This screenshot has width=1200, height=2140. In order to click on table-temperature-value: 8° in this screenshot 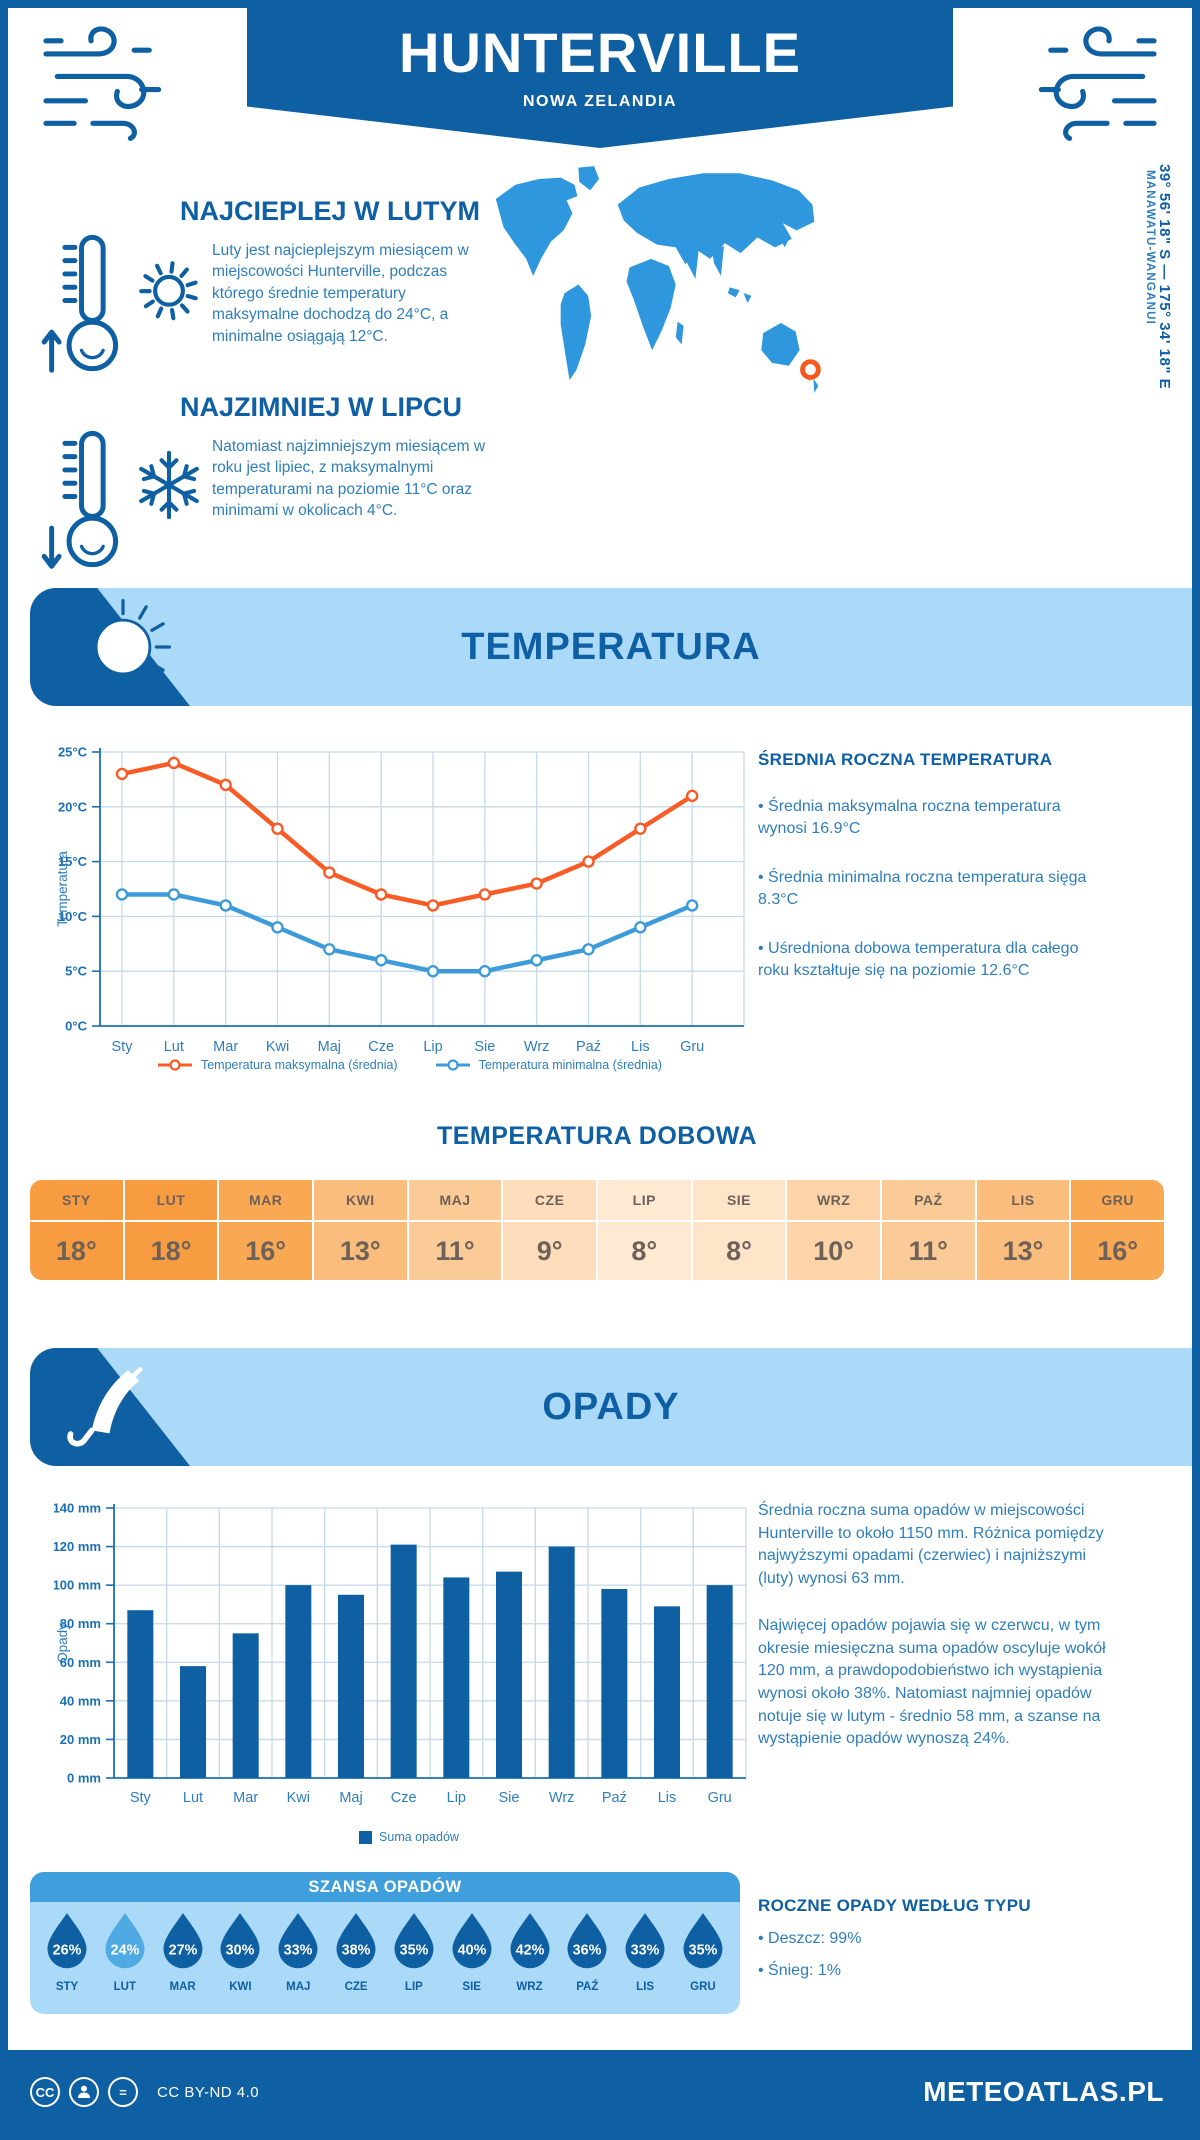, I will do `click(644, 1251)`.